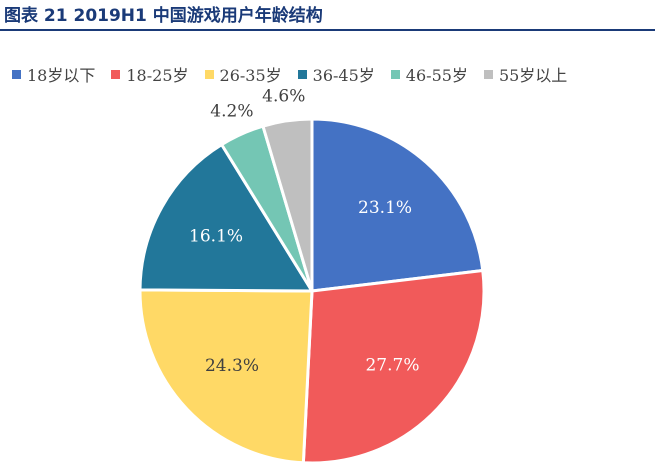  Describe the element at coordinates (343, 75) in the screenshot. I see `legend-label: 36-45岁` at that location.